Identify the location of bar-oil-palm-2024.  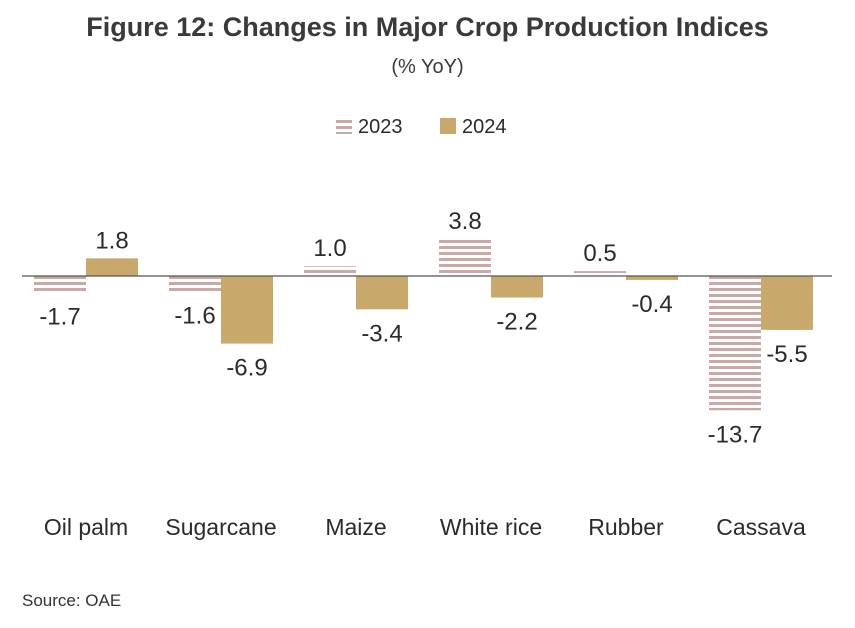
(112, 267).